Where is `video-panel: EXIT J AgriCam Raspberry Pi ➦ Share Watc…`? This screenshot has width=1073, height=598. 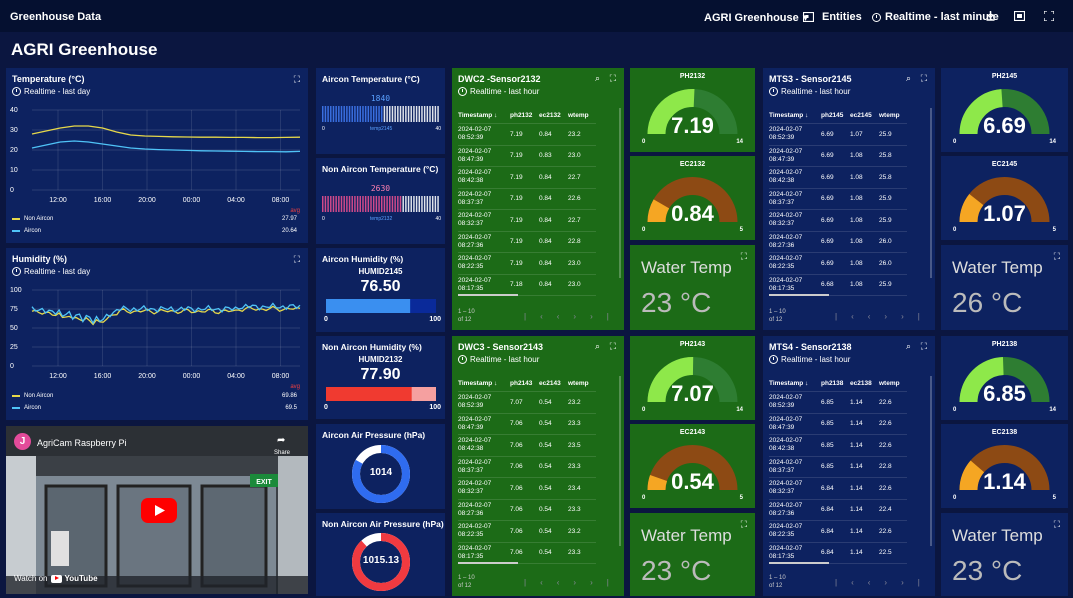 video-panel: EXIT J AgriCam Raspberry Pi ➦ Share Watc… is located at coordinates (157, 510).